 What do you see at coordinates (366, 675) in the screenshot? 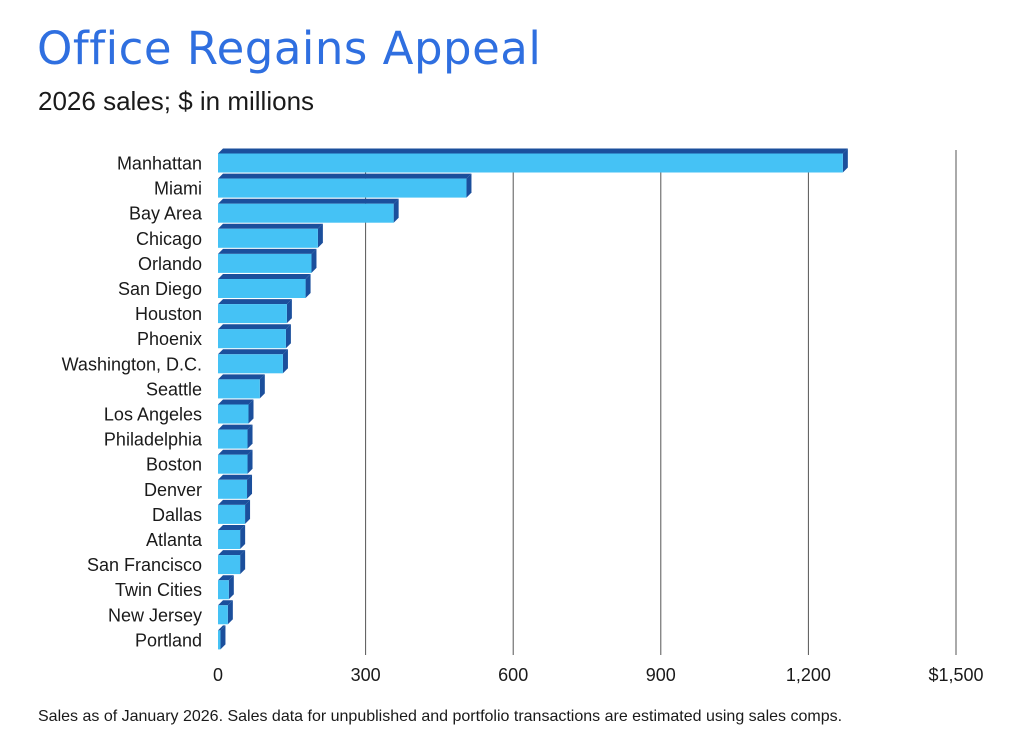
I see `x-tick-label: 300` at bounding box center [366, 675].